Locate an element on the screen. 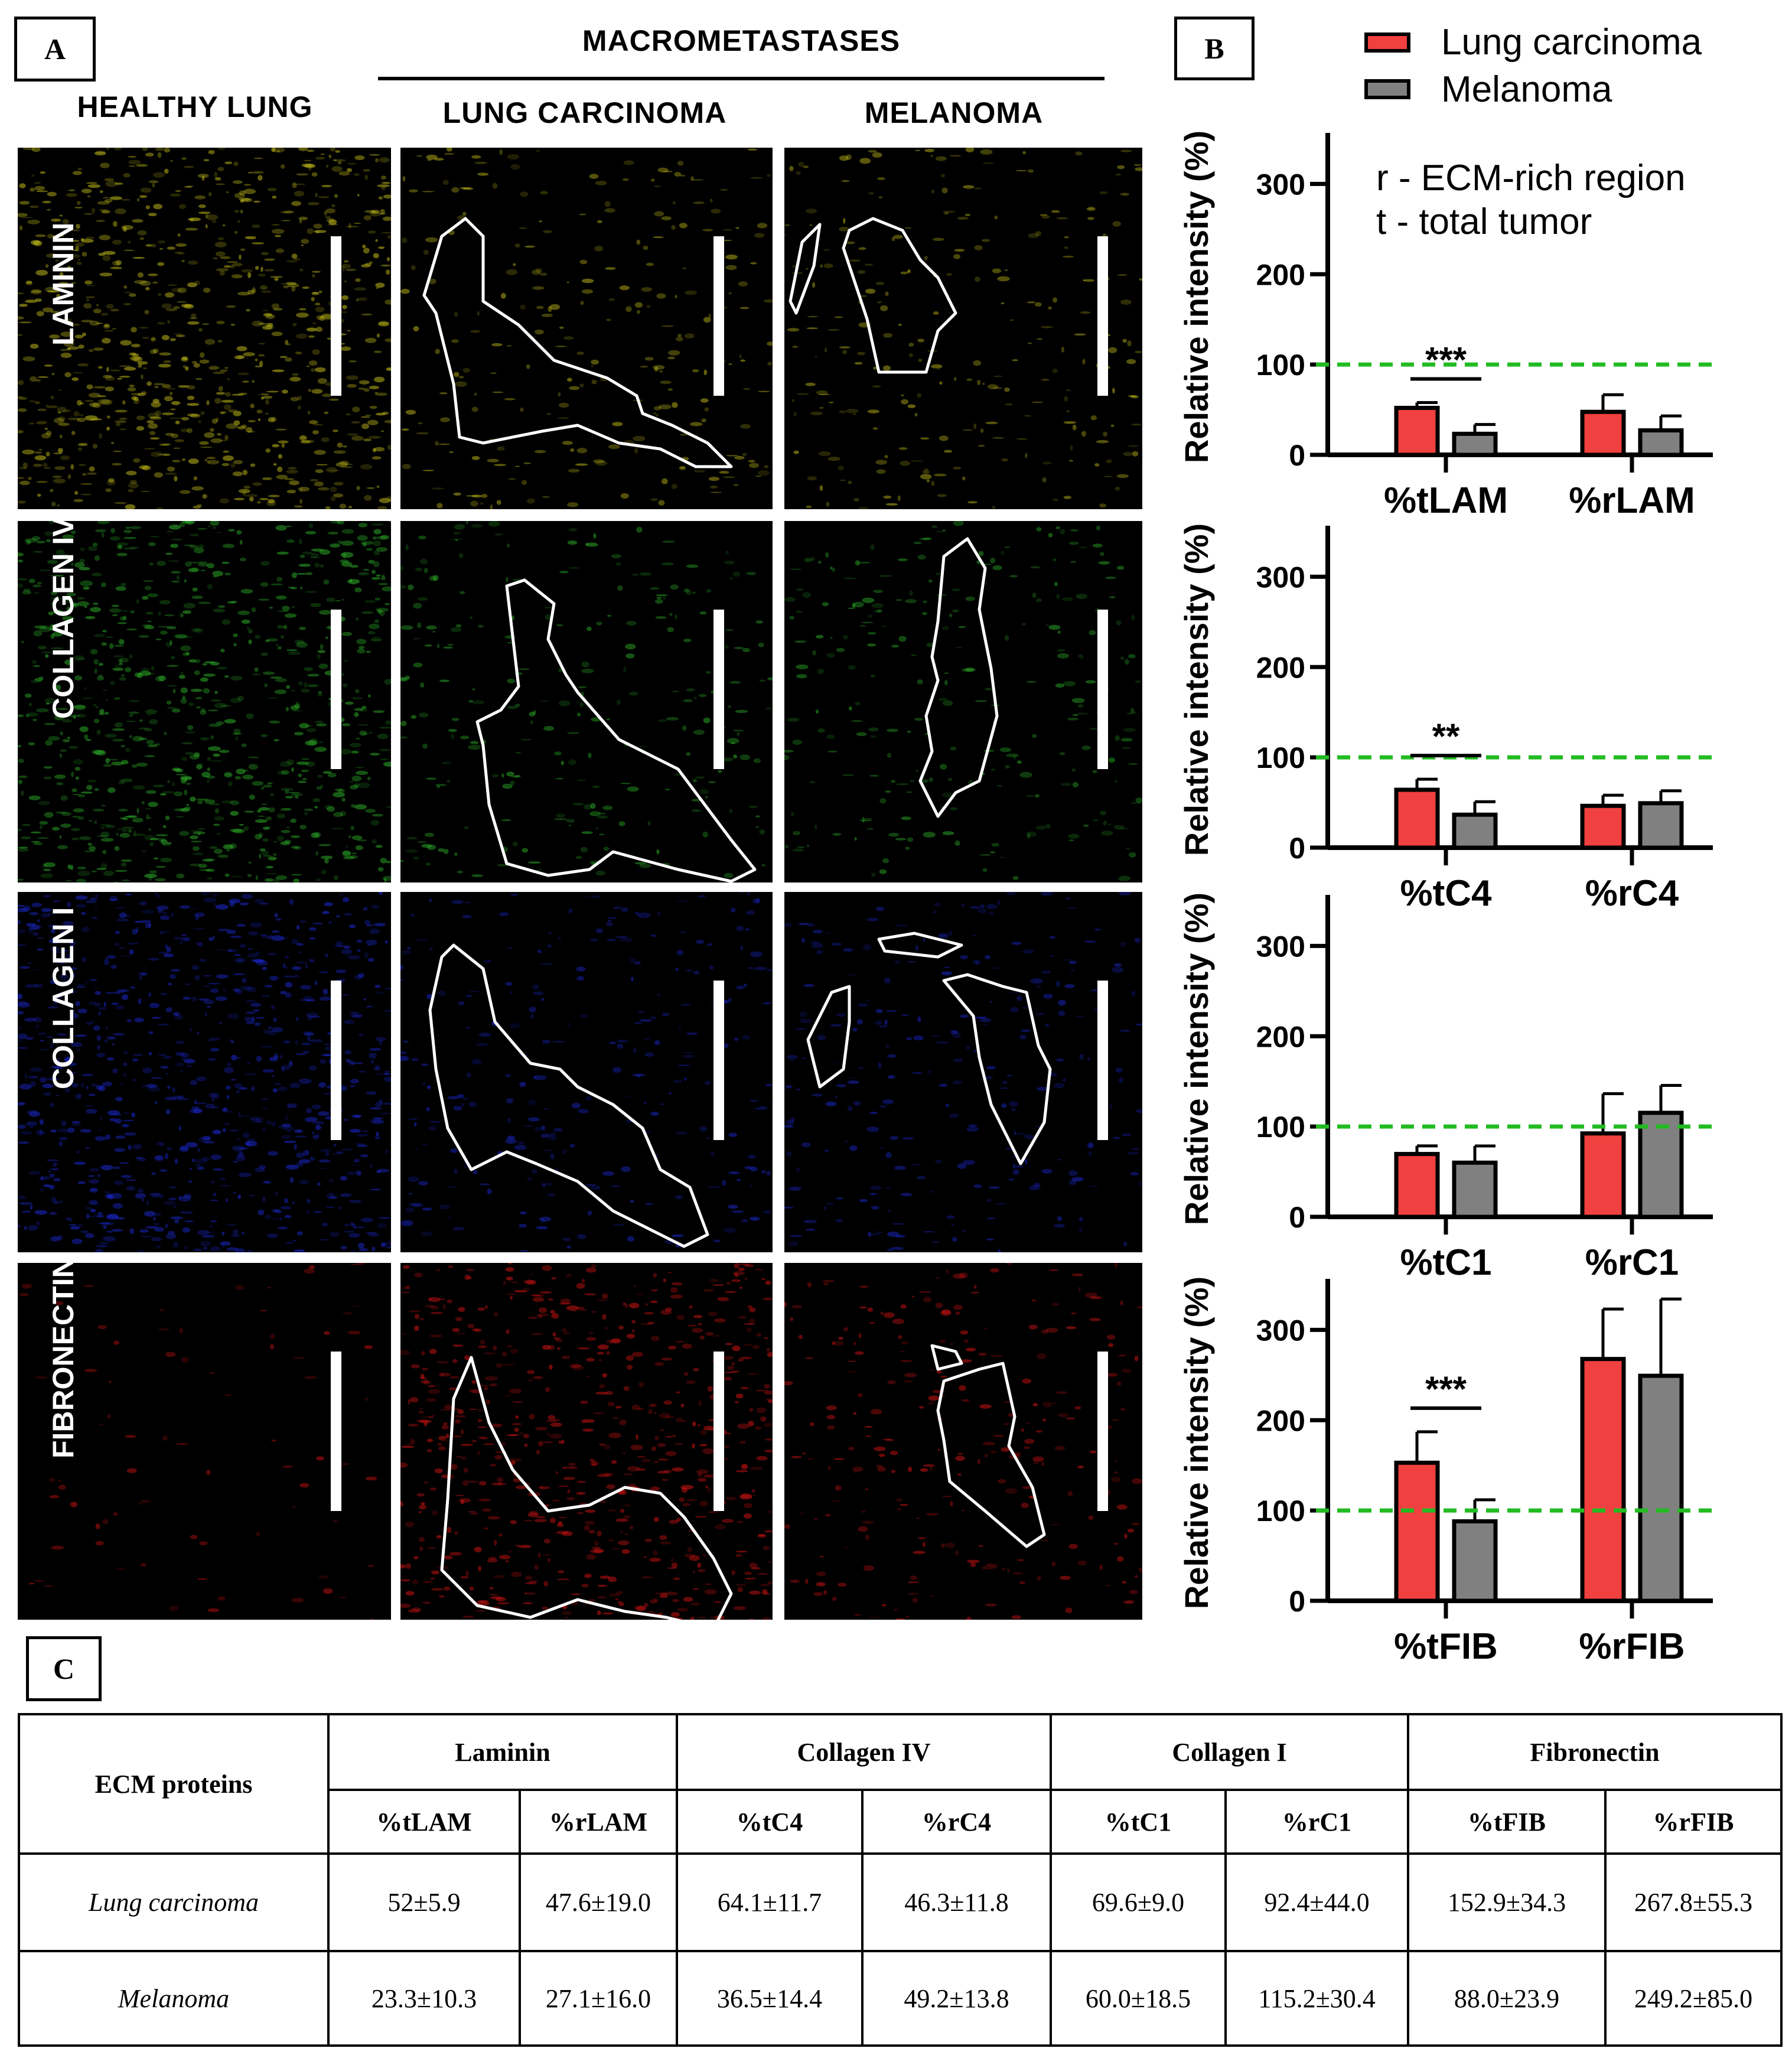 The image size is (1792, 2058). micrograph-fibronectin-lung-carcinoma is located at coordinates (587, 1442).